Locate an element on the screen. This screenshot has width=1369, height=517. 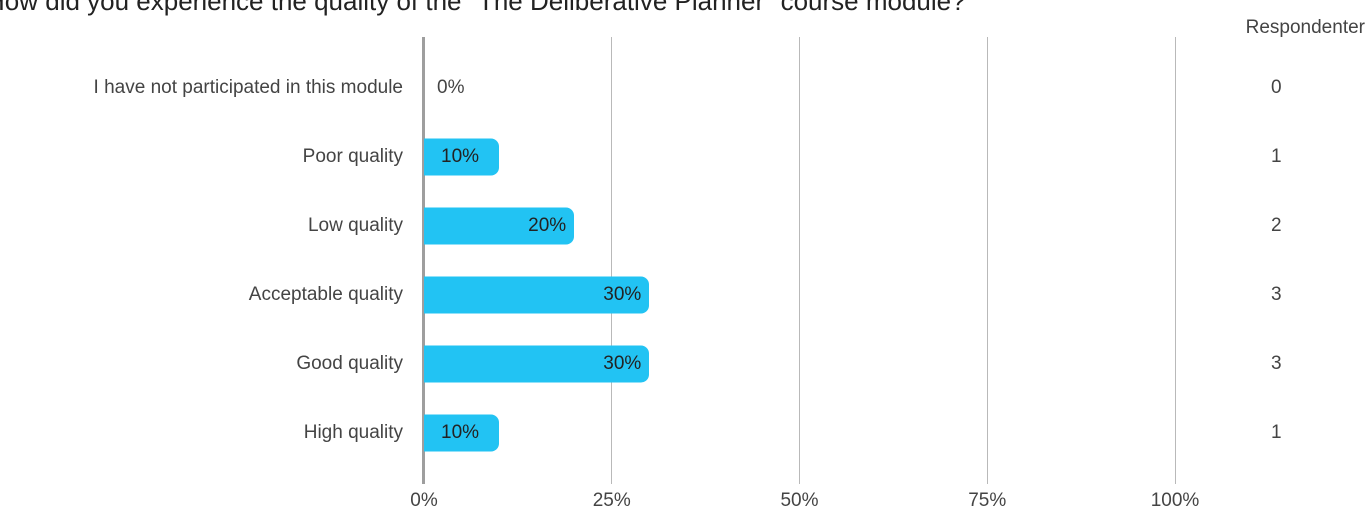
category-label: I have not participated in this module is located at coordinates (248, 87).